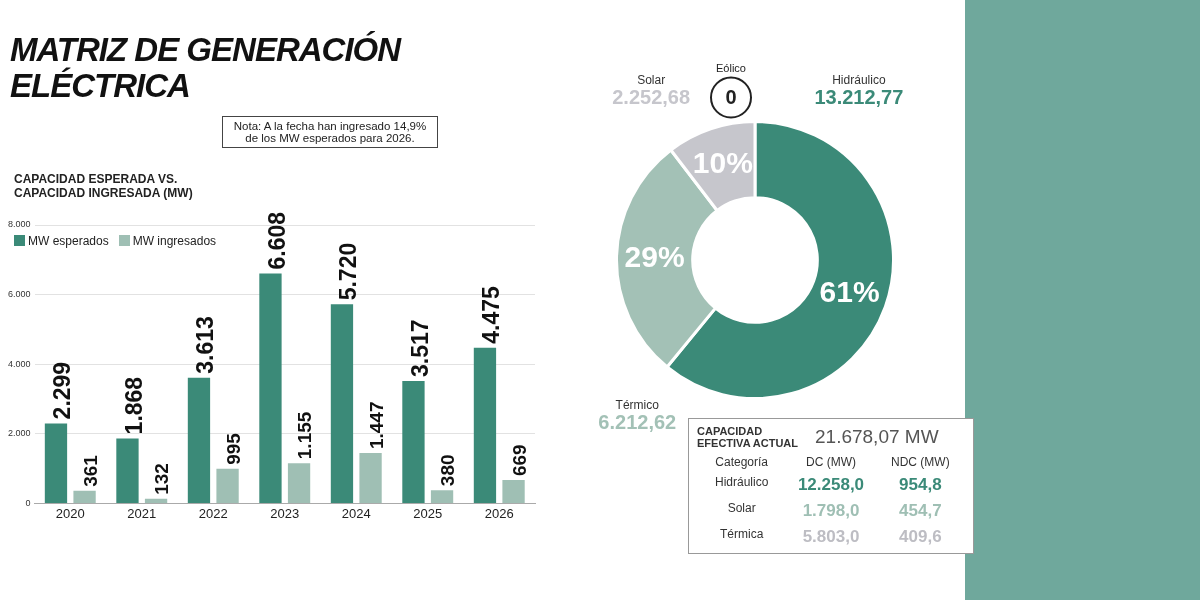 This screenshot has height=600, width=1200. Describe the element at coordinates (448, 470) in the screenshot. I see `data-label: 380` at that location.